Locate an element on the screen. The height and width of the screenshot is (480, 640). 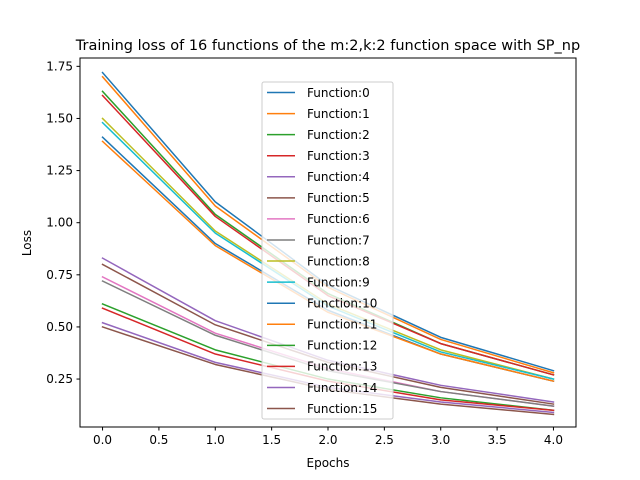
x-tick-label: 0.5 is located at coordinates (158, 440).